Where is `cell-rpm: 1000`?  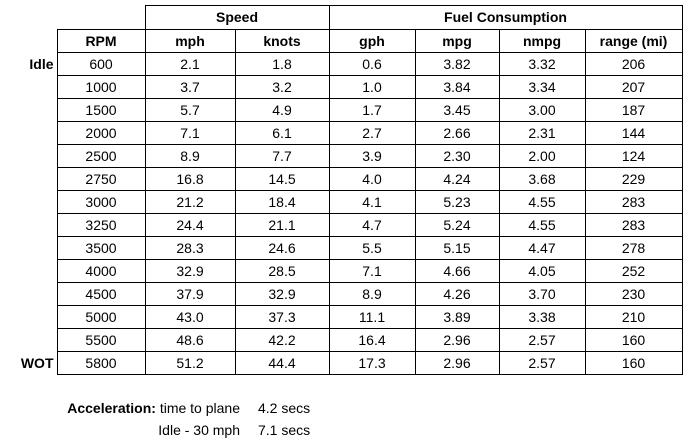
cell-rpm: 1000 is located at coordinates (101, 87).